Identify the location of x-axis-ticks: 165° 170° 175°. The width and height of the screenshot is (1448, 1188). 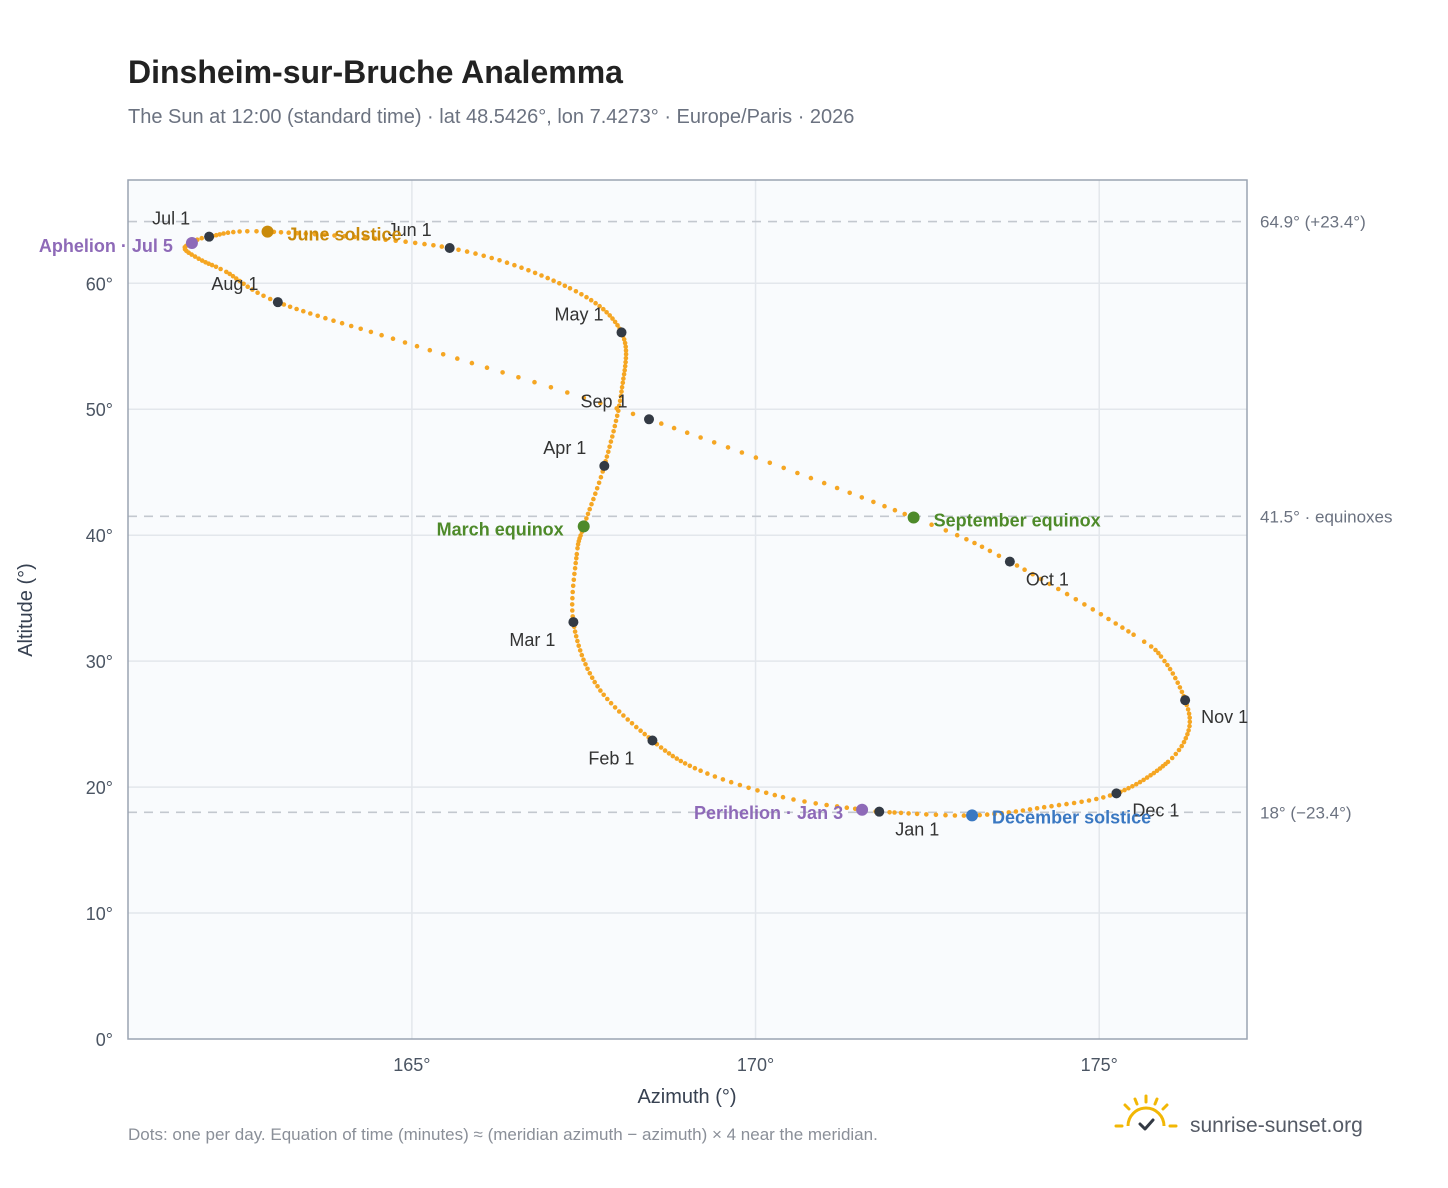
(755, 1065).